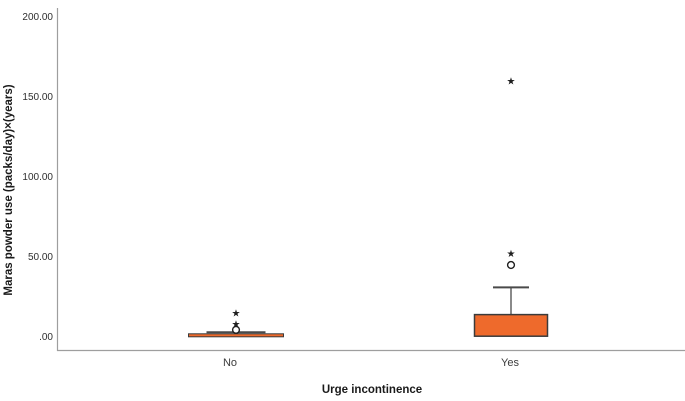 This screenshot has width=685, height=401. Describe the element at coordinates (40, 257) in the screenshot. I see `y-tick-label: 50.00` at that location.